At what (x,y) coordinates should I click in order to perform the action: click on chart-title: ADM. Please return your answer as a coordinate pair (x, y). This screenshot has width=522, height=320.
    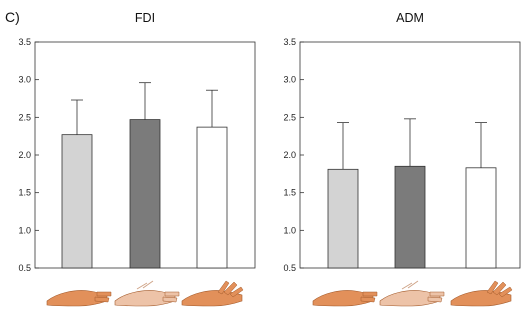
    Looking at the image, I should click on (410, 18).